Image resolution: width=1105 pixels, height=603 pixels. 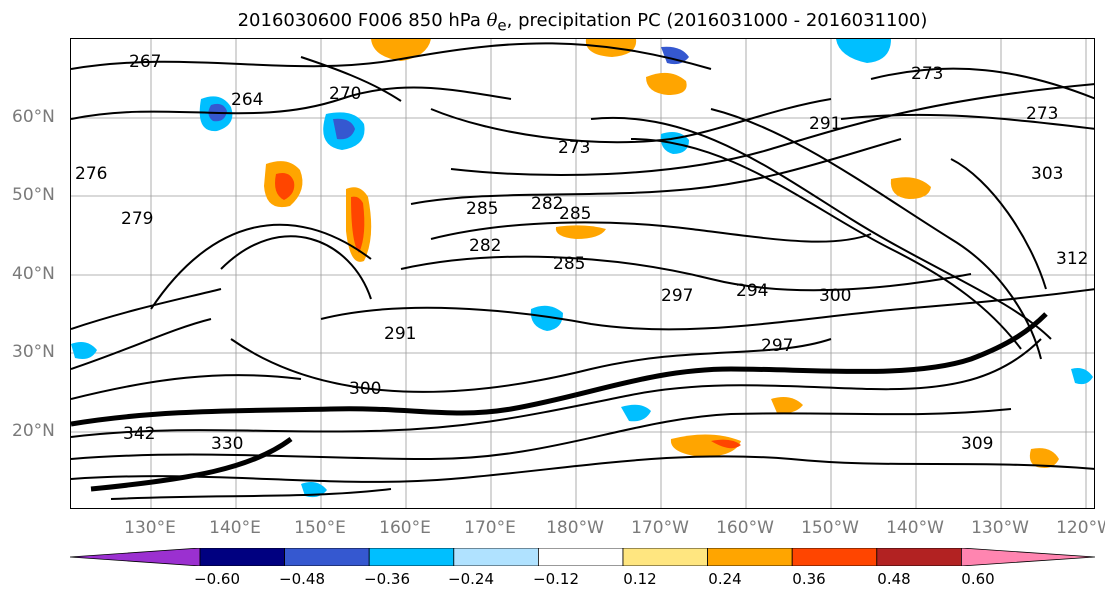 What do you see at coordinates (471, 579) in the screenshot?
I see `colorbar-tick: −0.24` at bounding box center [471, 579].